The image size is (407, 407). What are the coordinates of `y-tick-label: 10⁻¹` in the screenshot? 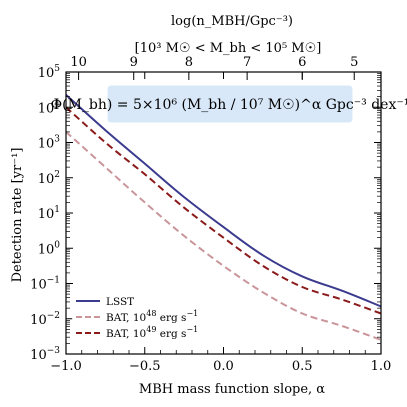 It's located at (45, 284).